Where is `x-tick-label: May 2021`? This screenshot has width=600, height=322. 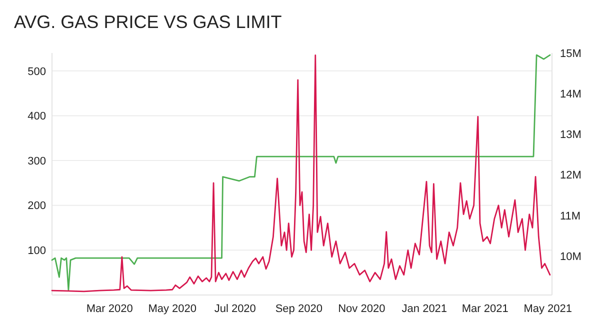 x-tick-label: May 2021 is located at coordinates (548, 309).